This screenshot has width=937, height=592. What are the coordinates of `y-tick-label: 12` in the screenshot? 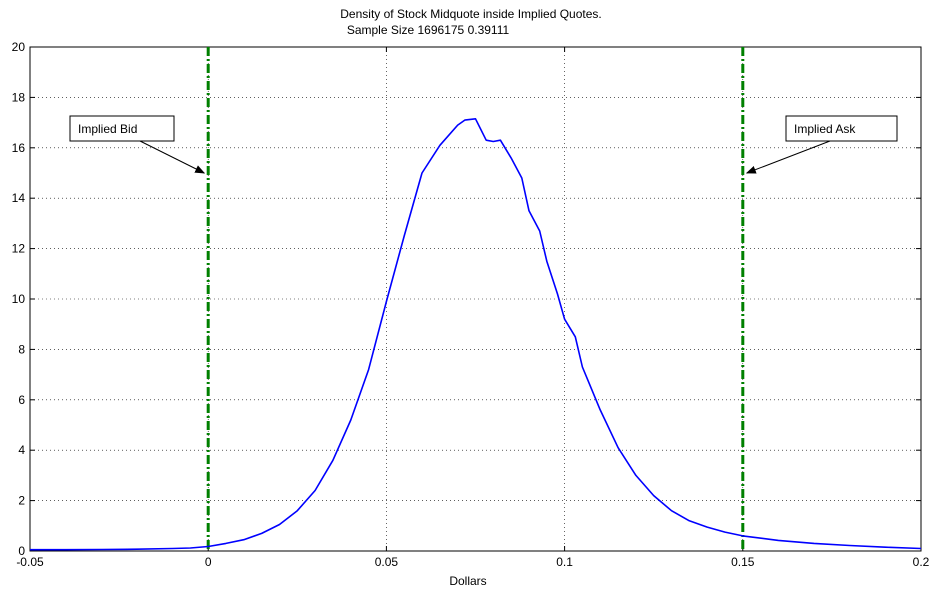 It's located at (19, 249).